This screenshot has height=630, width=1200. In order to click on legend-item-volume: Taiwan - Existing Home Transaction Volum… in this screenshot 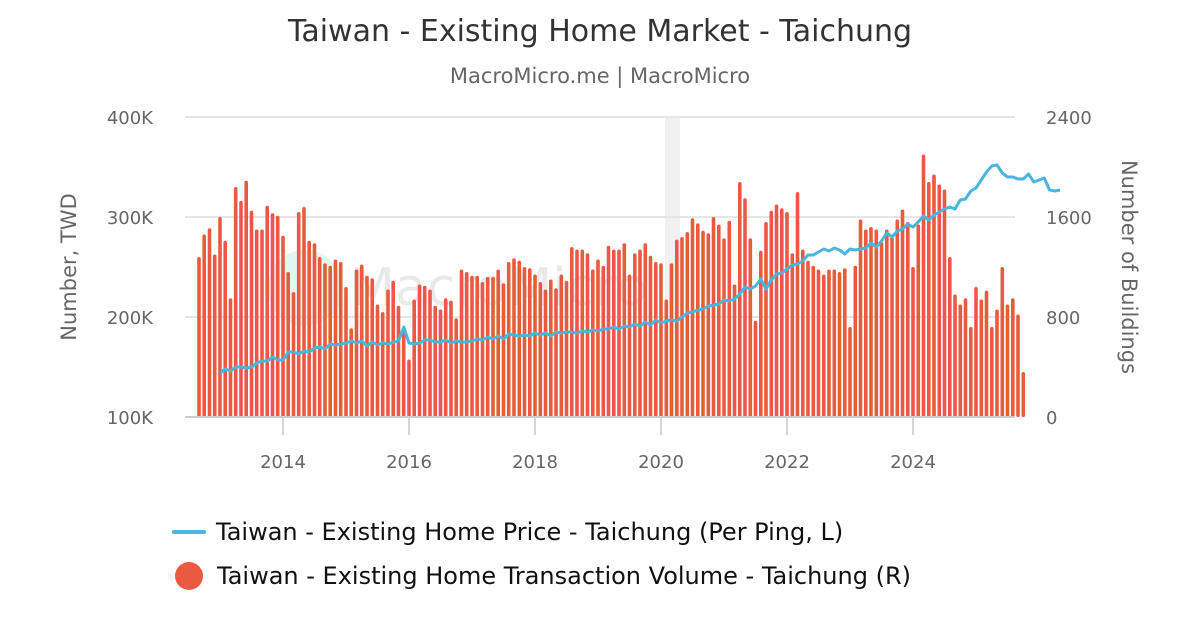, I will do `click(541, 576)`.